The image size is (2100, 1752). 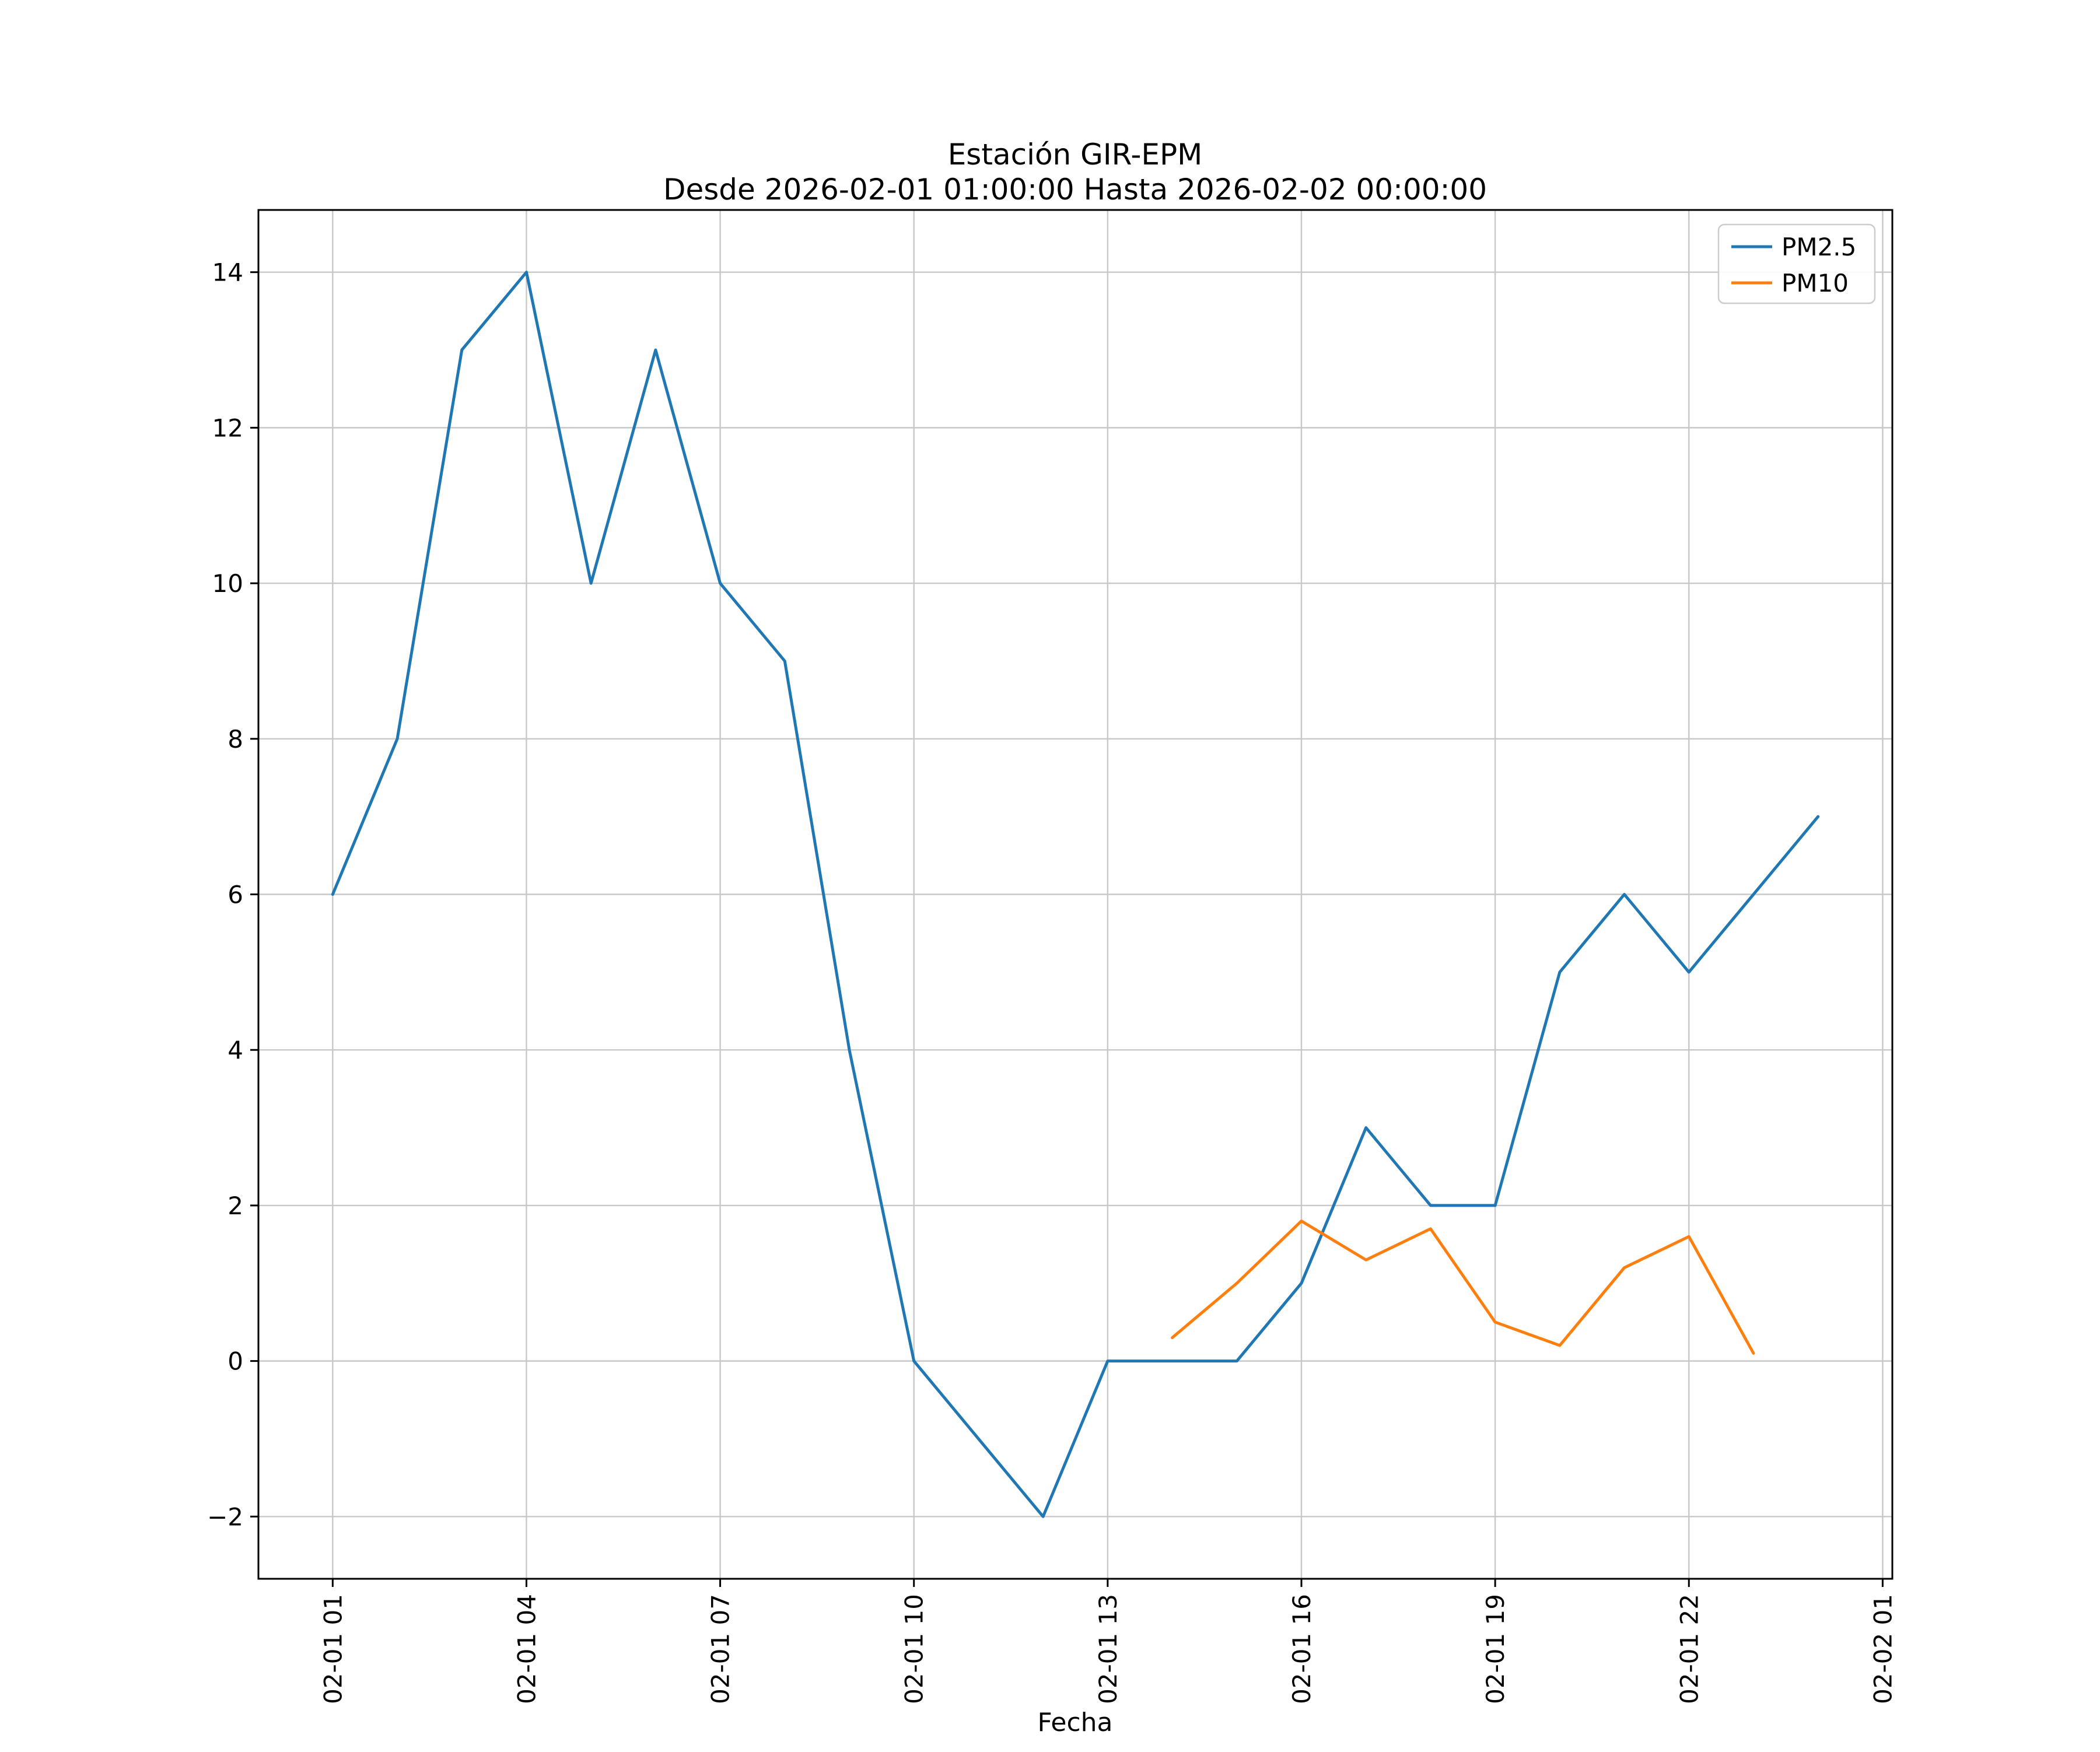 I want to click on y-tick-label: 10, so click(x=228, y=583).